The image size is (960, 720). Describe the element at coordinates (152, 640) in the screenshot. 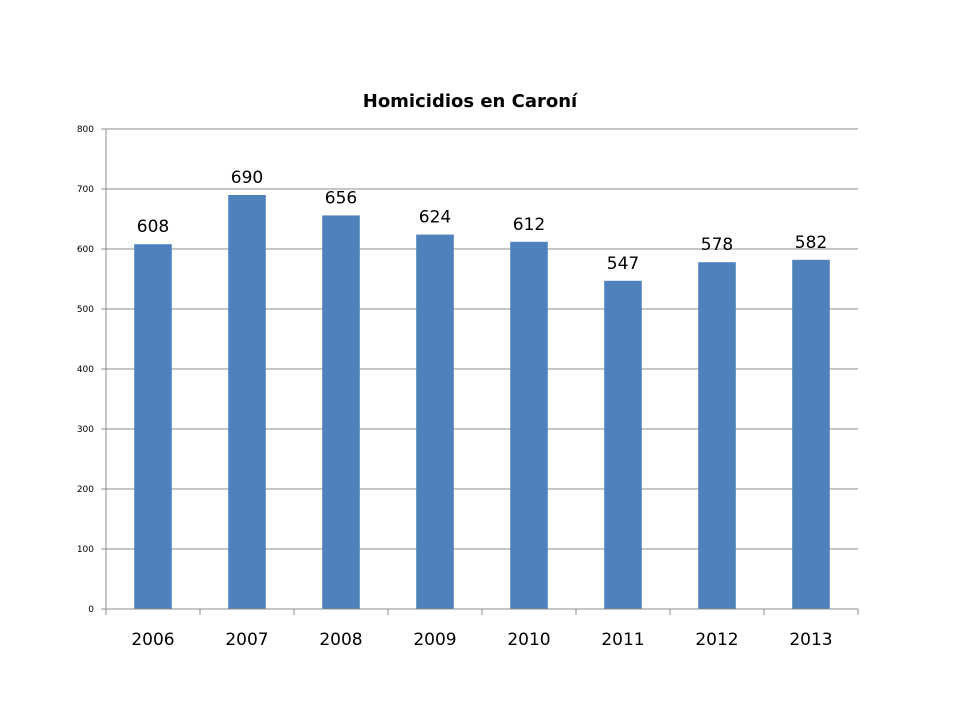

I see `x-tick-label: 2006` at that location.